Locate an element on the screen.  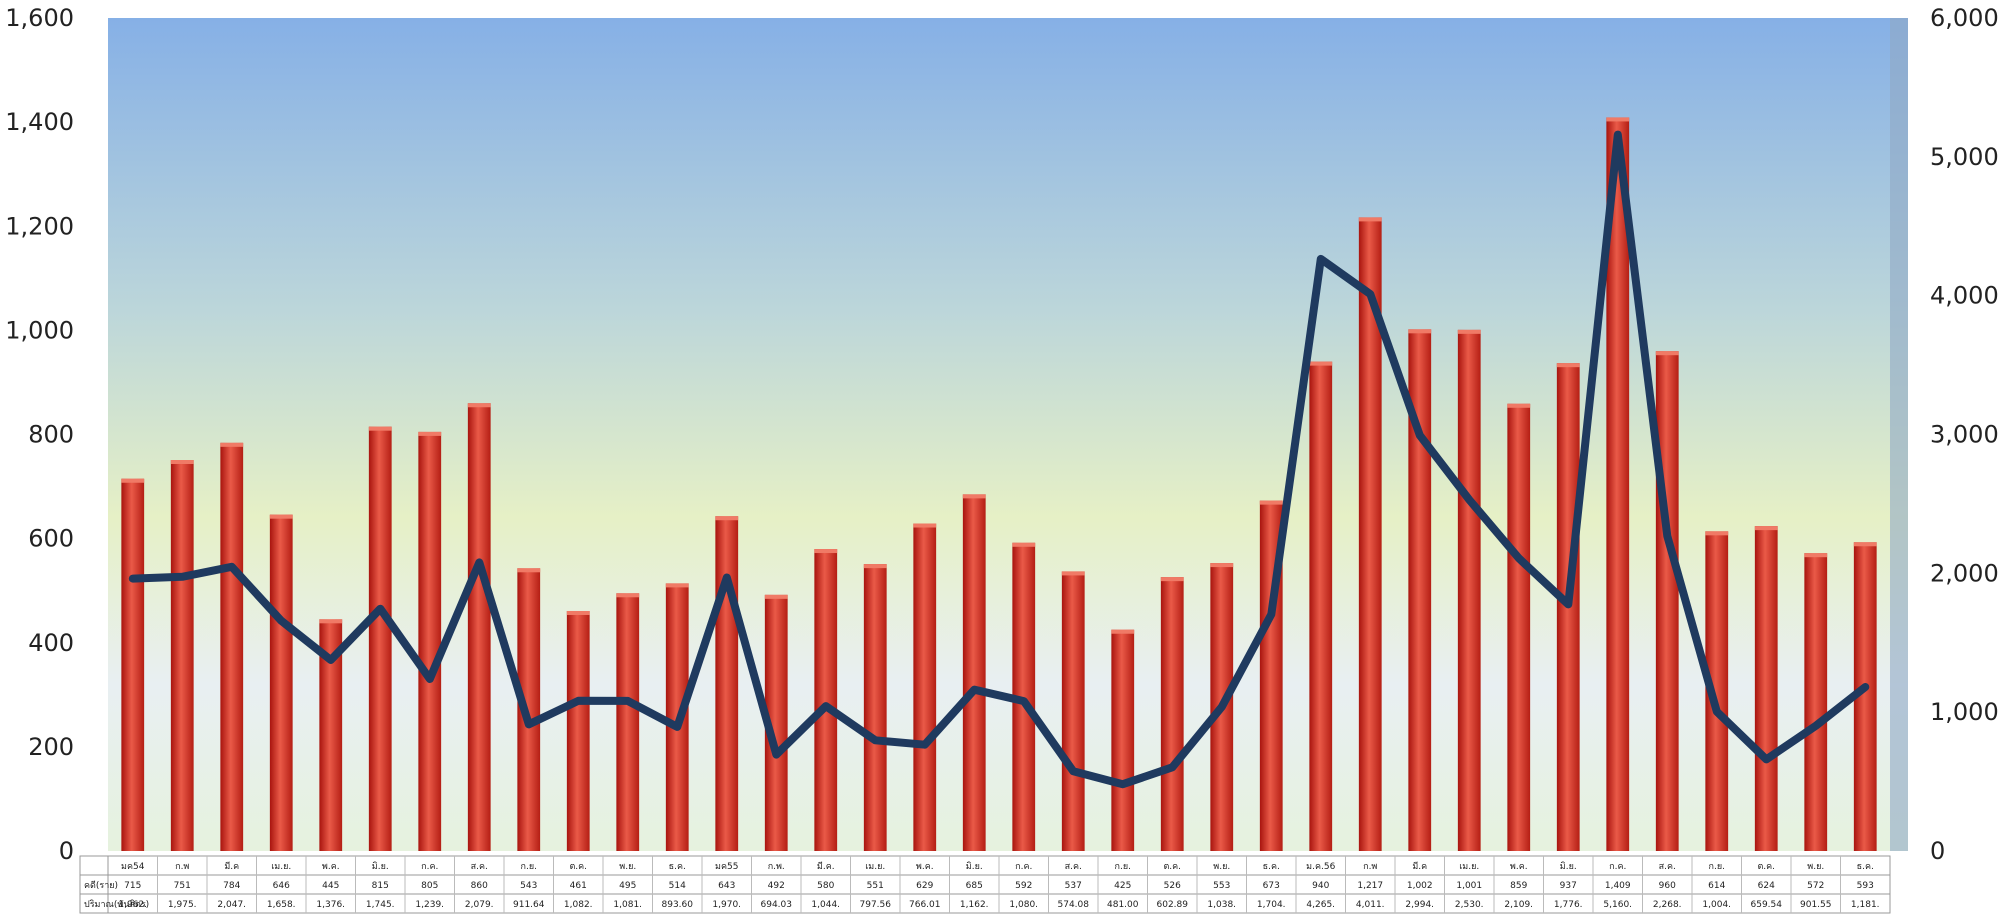
bar-data-label: 572 is located at coordinates (1815, 886).